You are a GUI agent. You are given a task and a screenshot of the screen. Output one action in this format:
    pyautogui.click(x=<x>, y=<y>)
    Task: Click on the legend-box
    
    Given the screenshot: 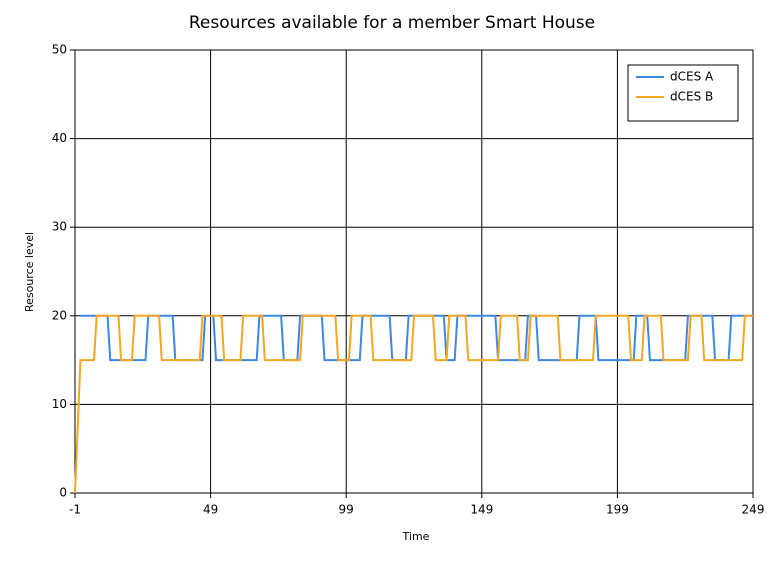 What is the action you would take?
    pyautogui.click(x=683, y=93)
    